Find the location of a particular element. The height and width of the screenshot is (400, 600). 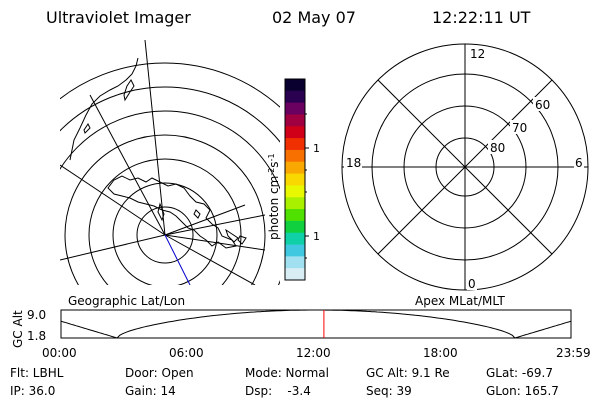

gain-info: Gain: 14 is located at coordinates (150, 391).